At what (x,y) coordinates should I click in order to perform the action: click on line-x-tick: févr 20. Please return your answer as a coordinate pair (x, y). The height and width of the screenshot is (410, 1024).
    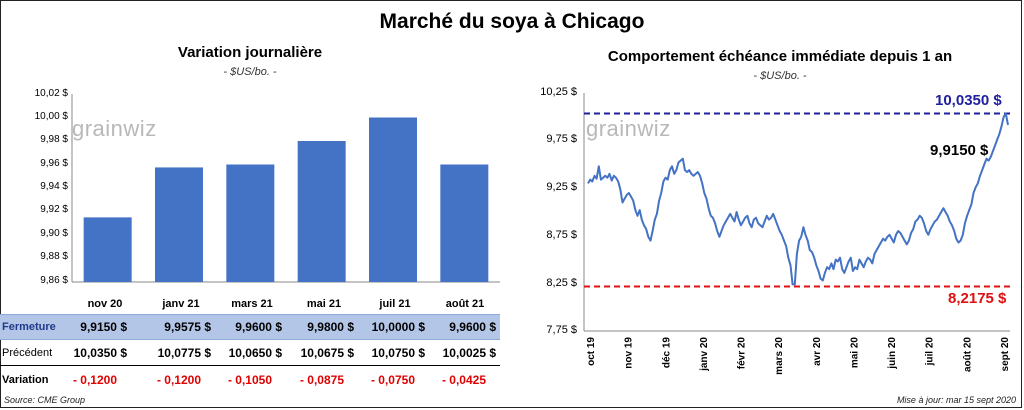
    Looking at the image, I should click on (742, 353).